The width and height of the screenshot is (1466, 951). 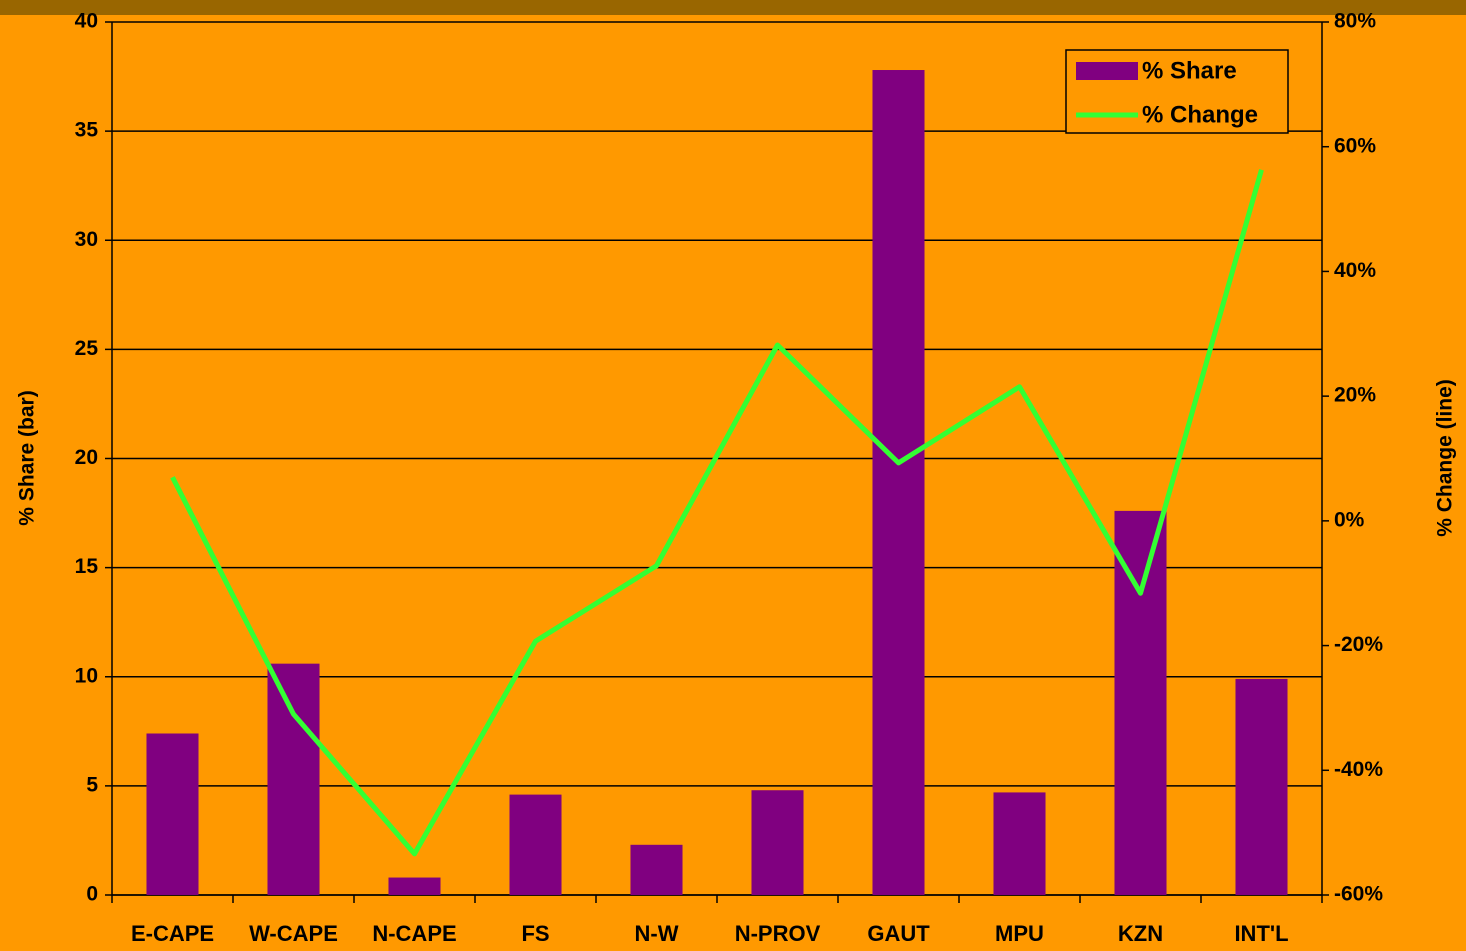 What do you see at coordinates (1261, 933) in the screenshot?
I see `x-tick-label: INT'L` at bounding box center [1261, 933].